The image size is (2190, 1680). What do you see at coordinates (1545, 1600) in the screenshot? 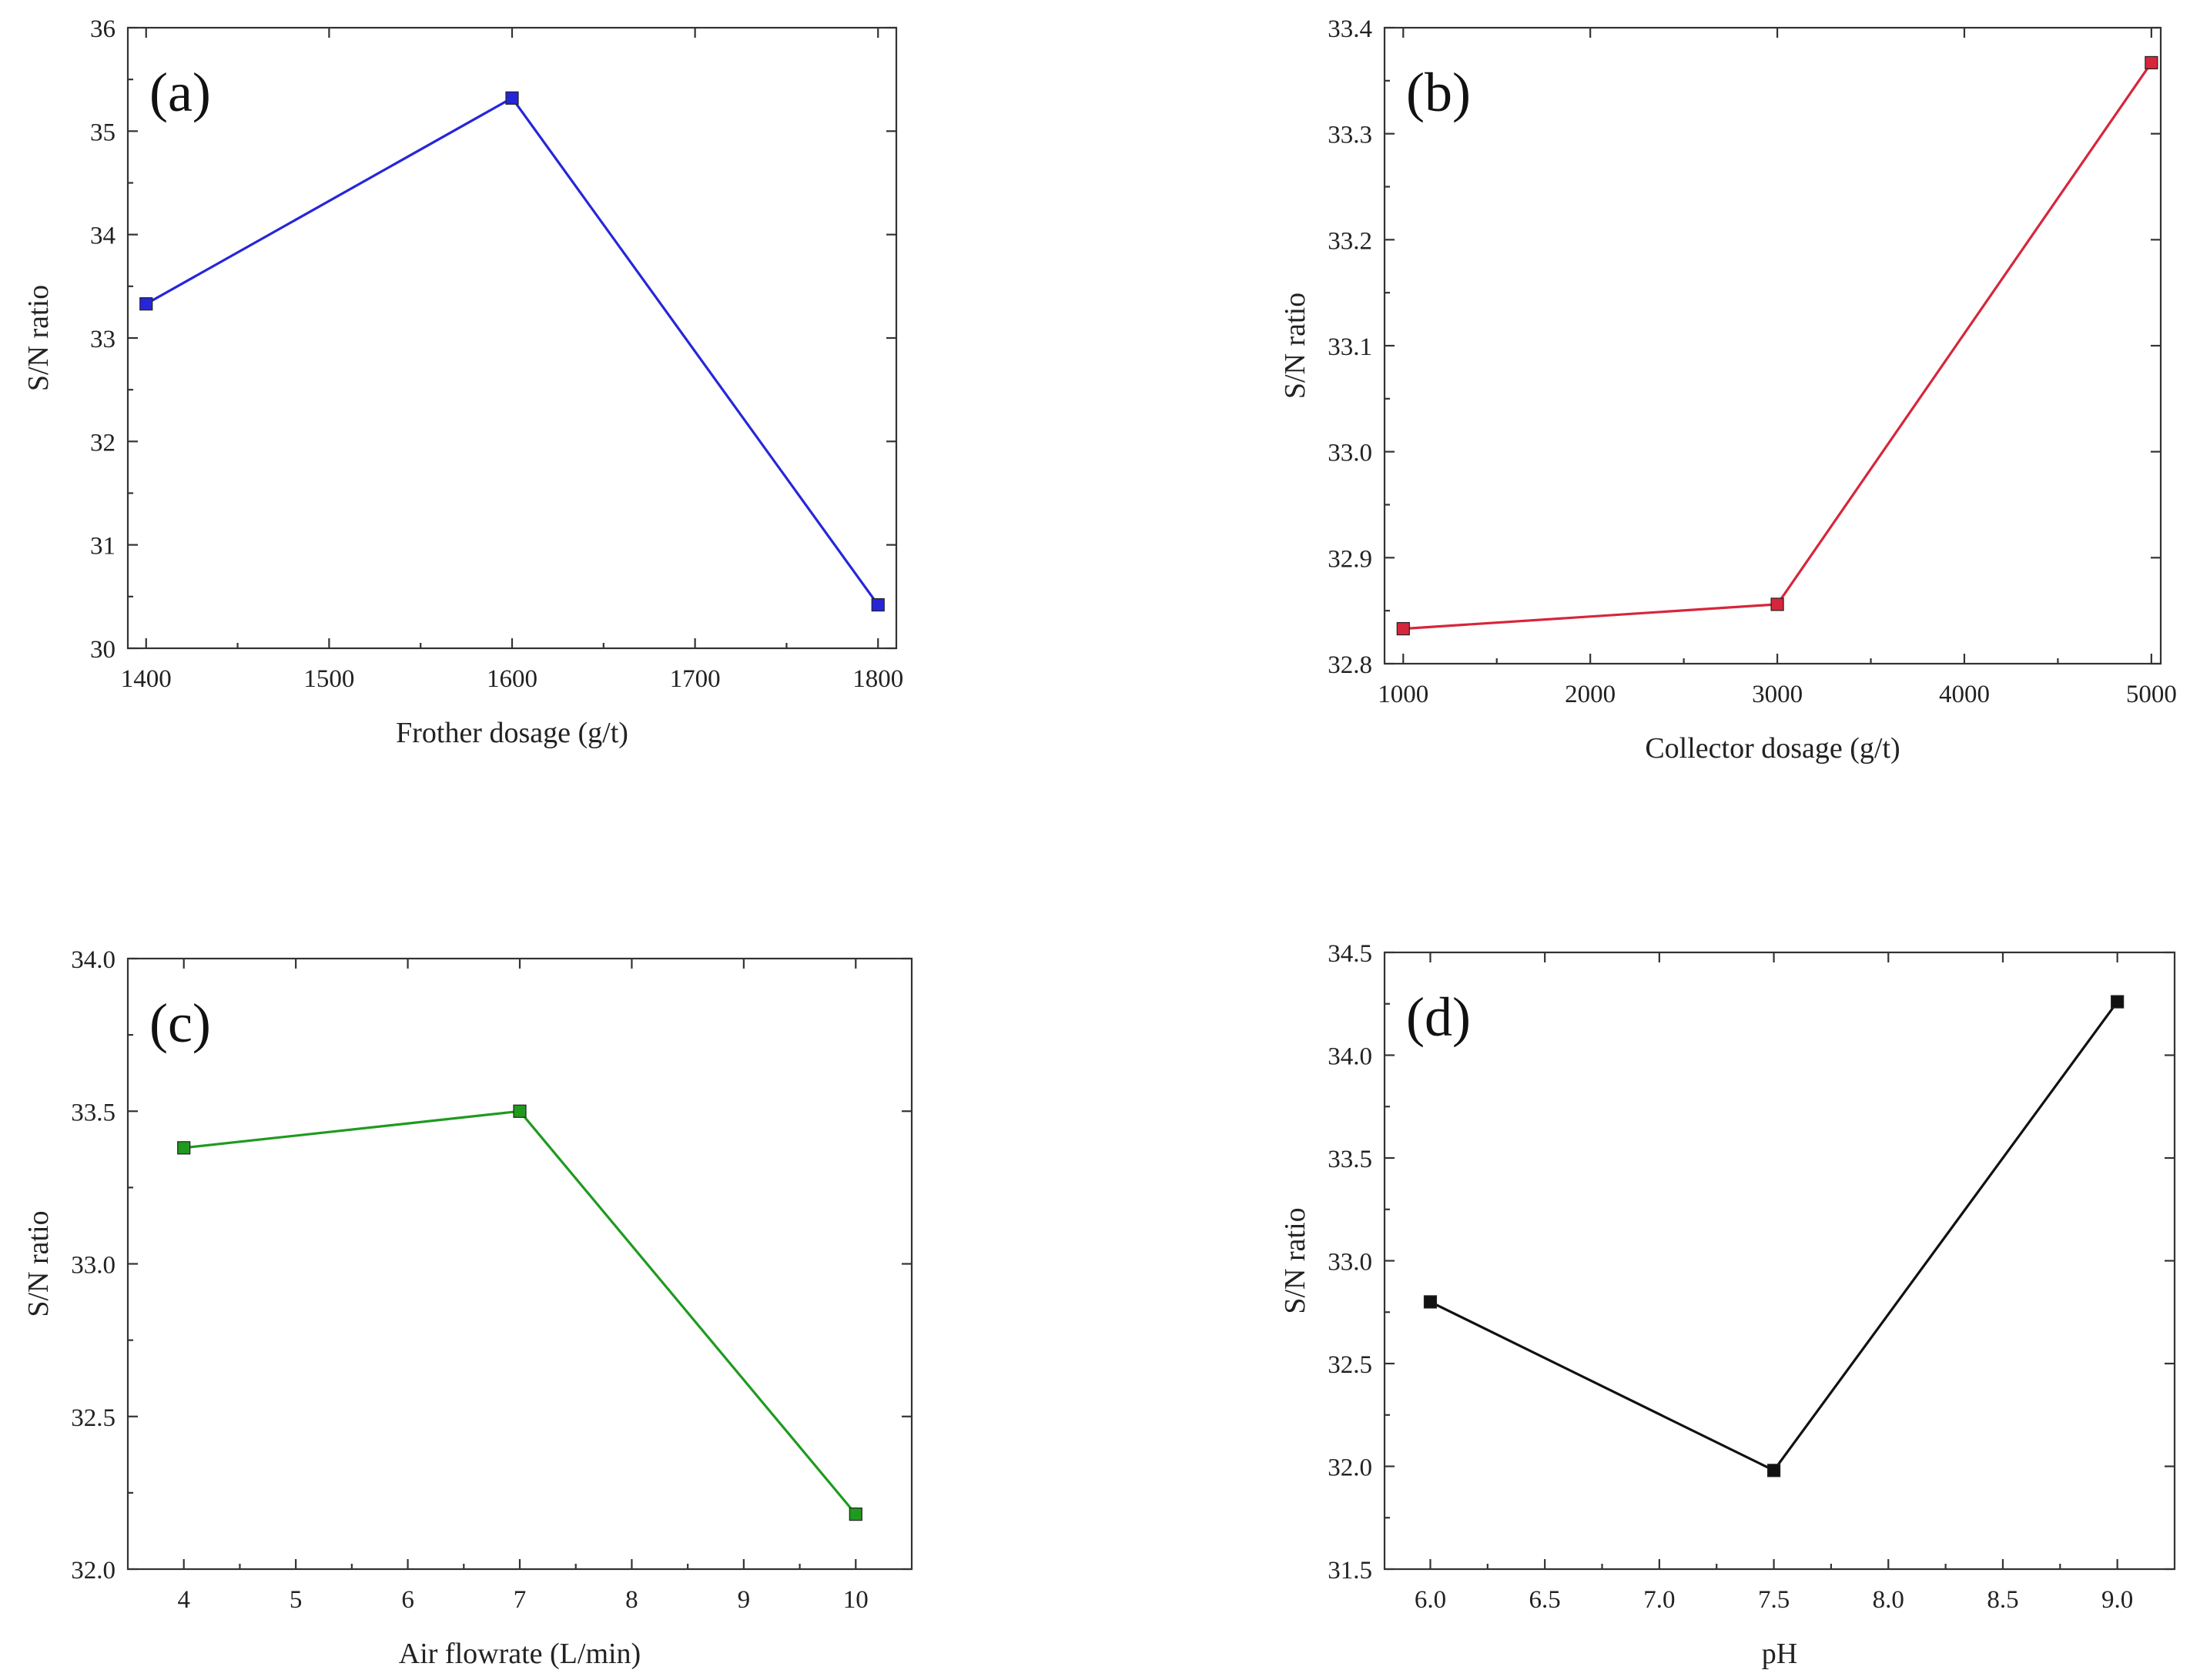
I see `x-tick-label: 6.5` at bounding box center [1545, 1600].